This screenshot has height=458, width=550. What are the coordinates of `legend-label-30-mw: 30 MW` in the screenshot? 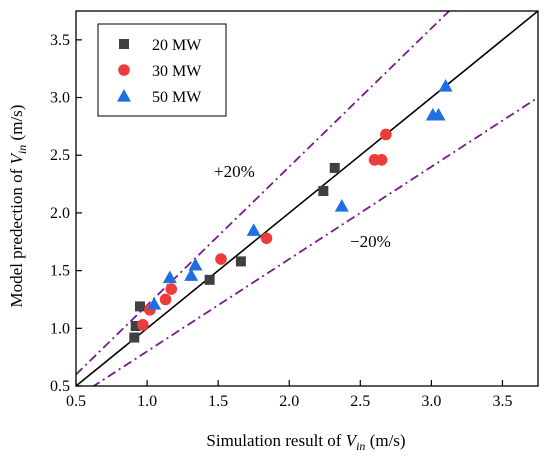 It's located at (177, 71).